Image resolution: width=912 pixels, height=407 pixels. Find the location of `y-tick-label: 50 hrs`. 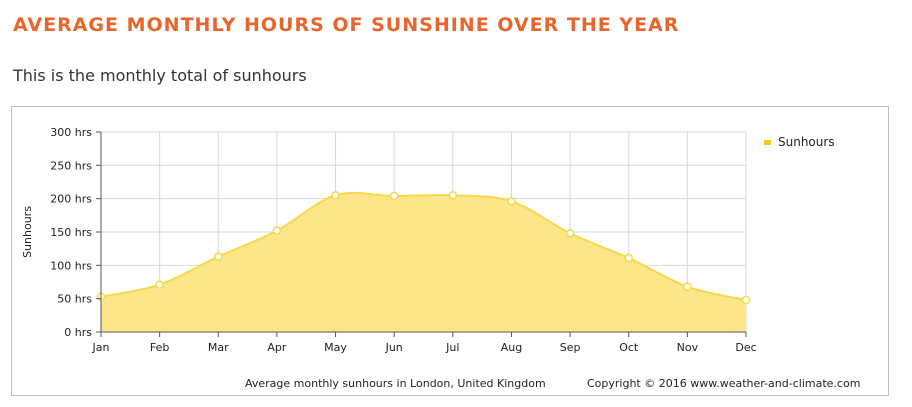

y-tick-label: 50 hrs is located at coordinates (74, 299).